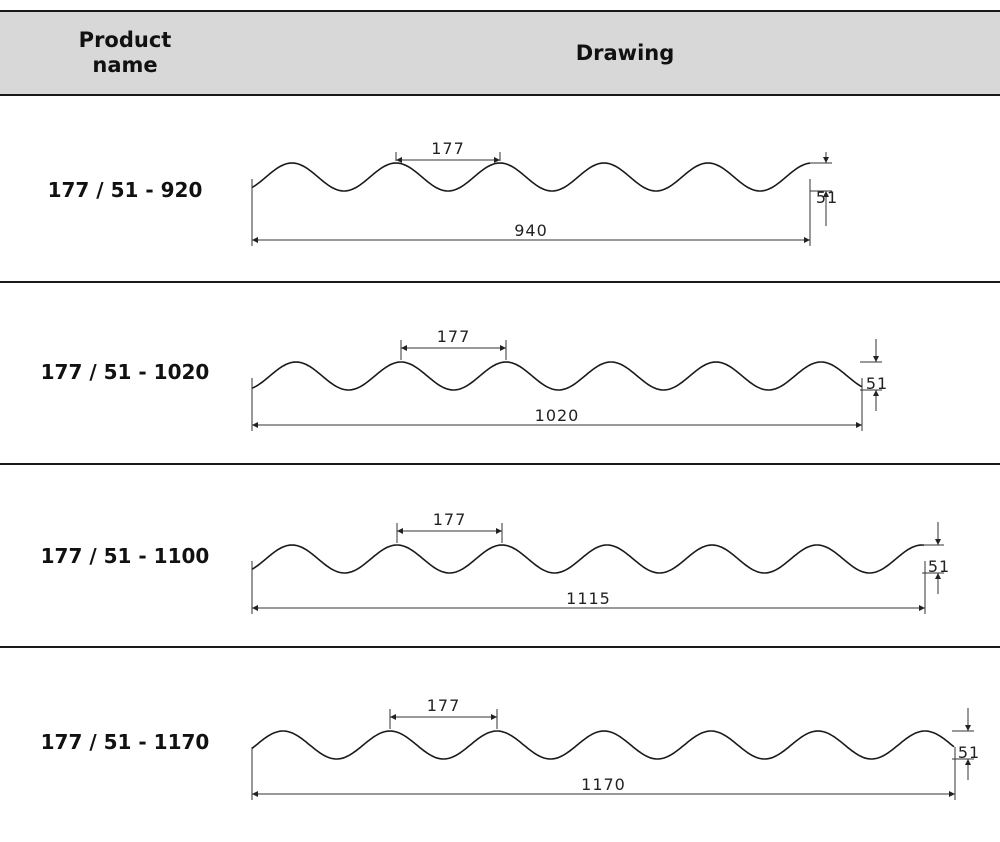 This screenshot has height=842, width=1000. What do you see at coordinates (603, 784) in the screenshot?
I see `width-dimension-label: 1170` at bounding box center [603, 784].